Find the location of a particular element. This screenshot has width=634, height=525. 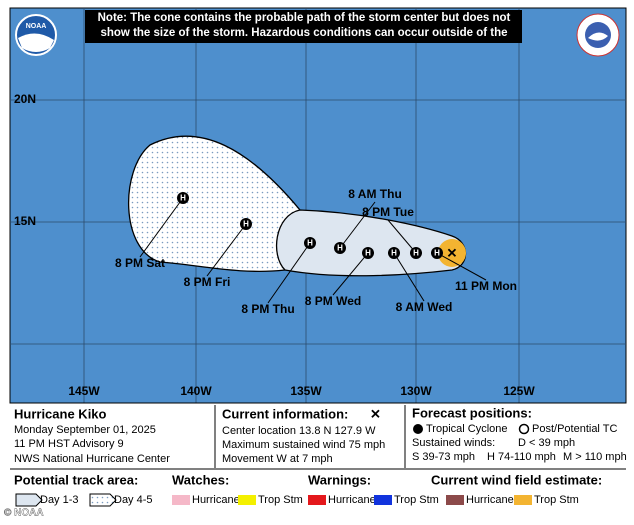

lon-label: 145W is located at coordinates (84, 391).